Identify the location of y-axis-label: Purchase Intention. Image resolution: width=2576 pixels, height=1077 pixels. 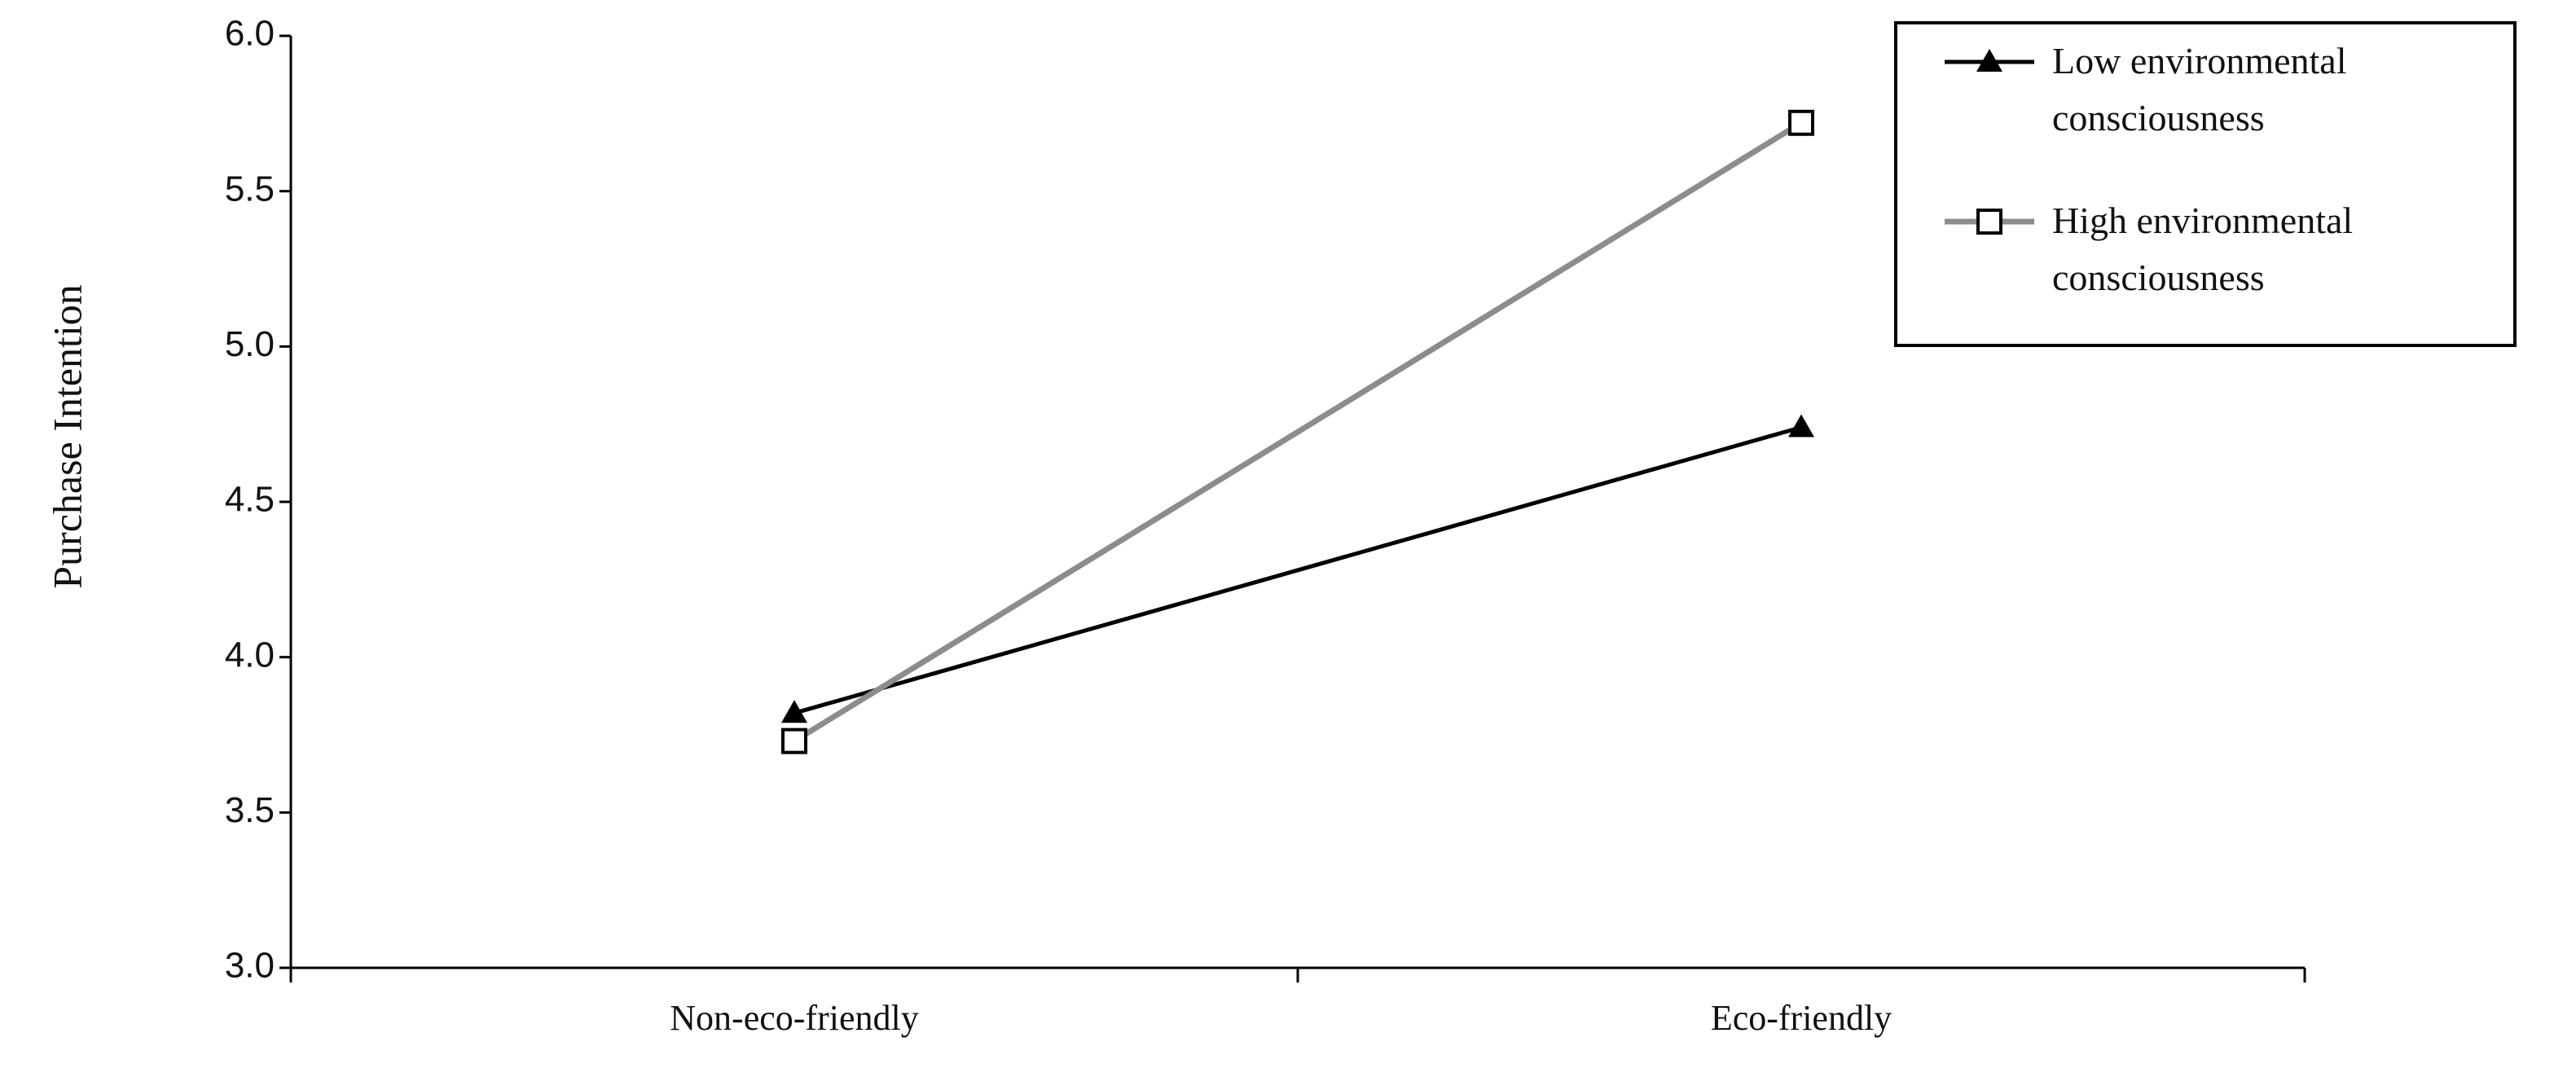
(67, 436).